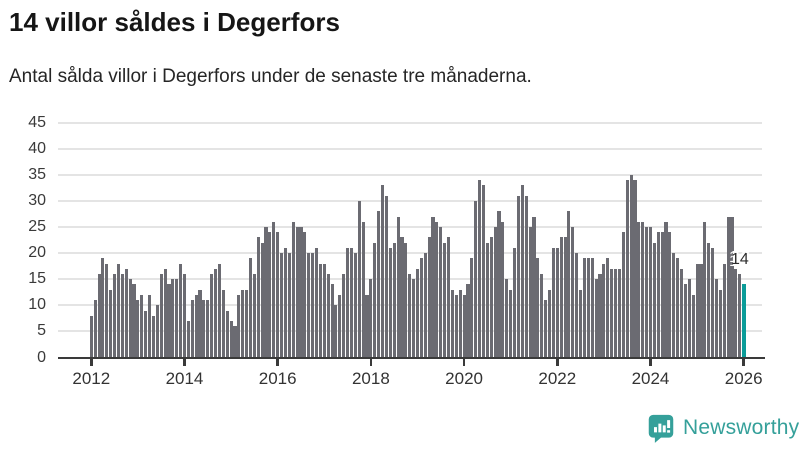 This screenshot has width=800, height=450. I want to click on x-axis-line, so click(411, 357).